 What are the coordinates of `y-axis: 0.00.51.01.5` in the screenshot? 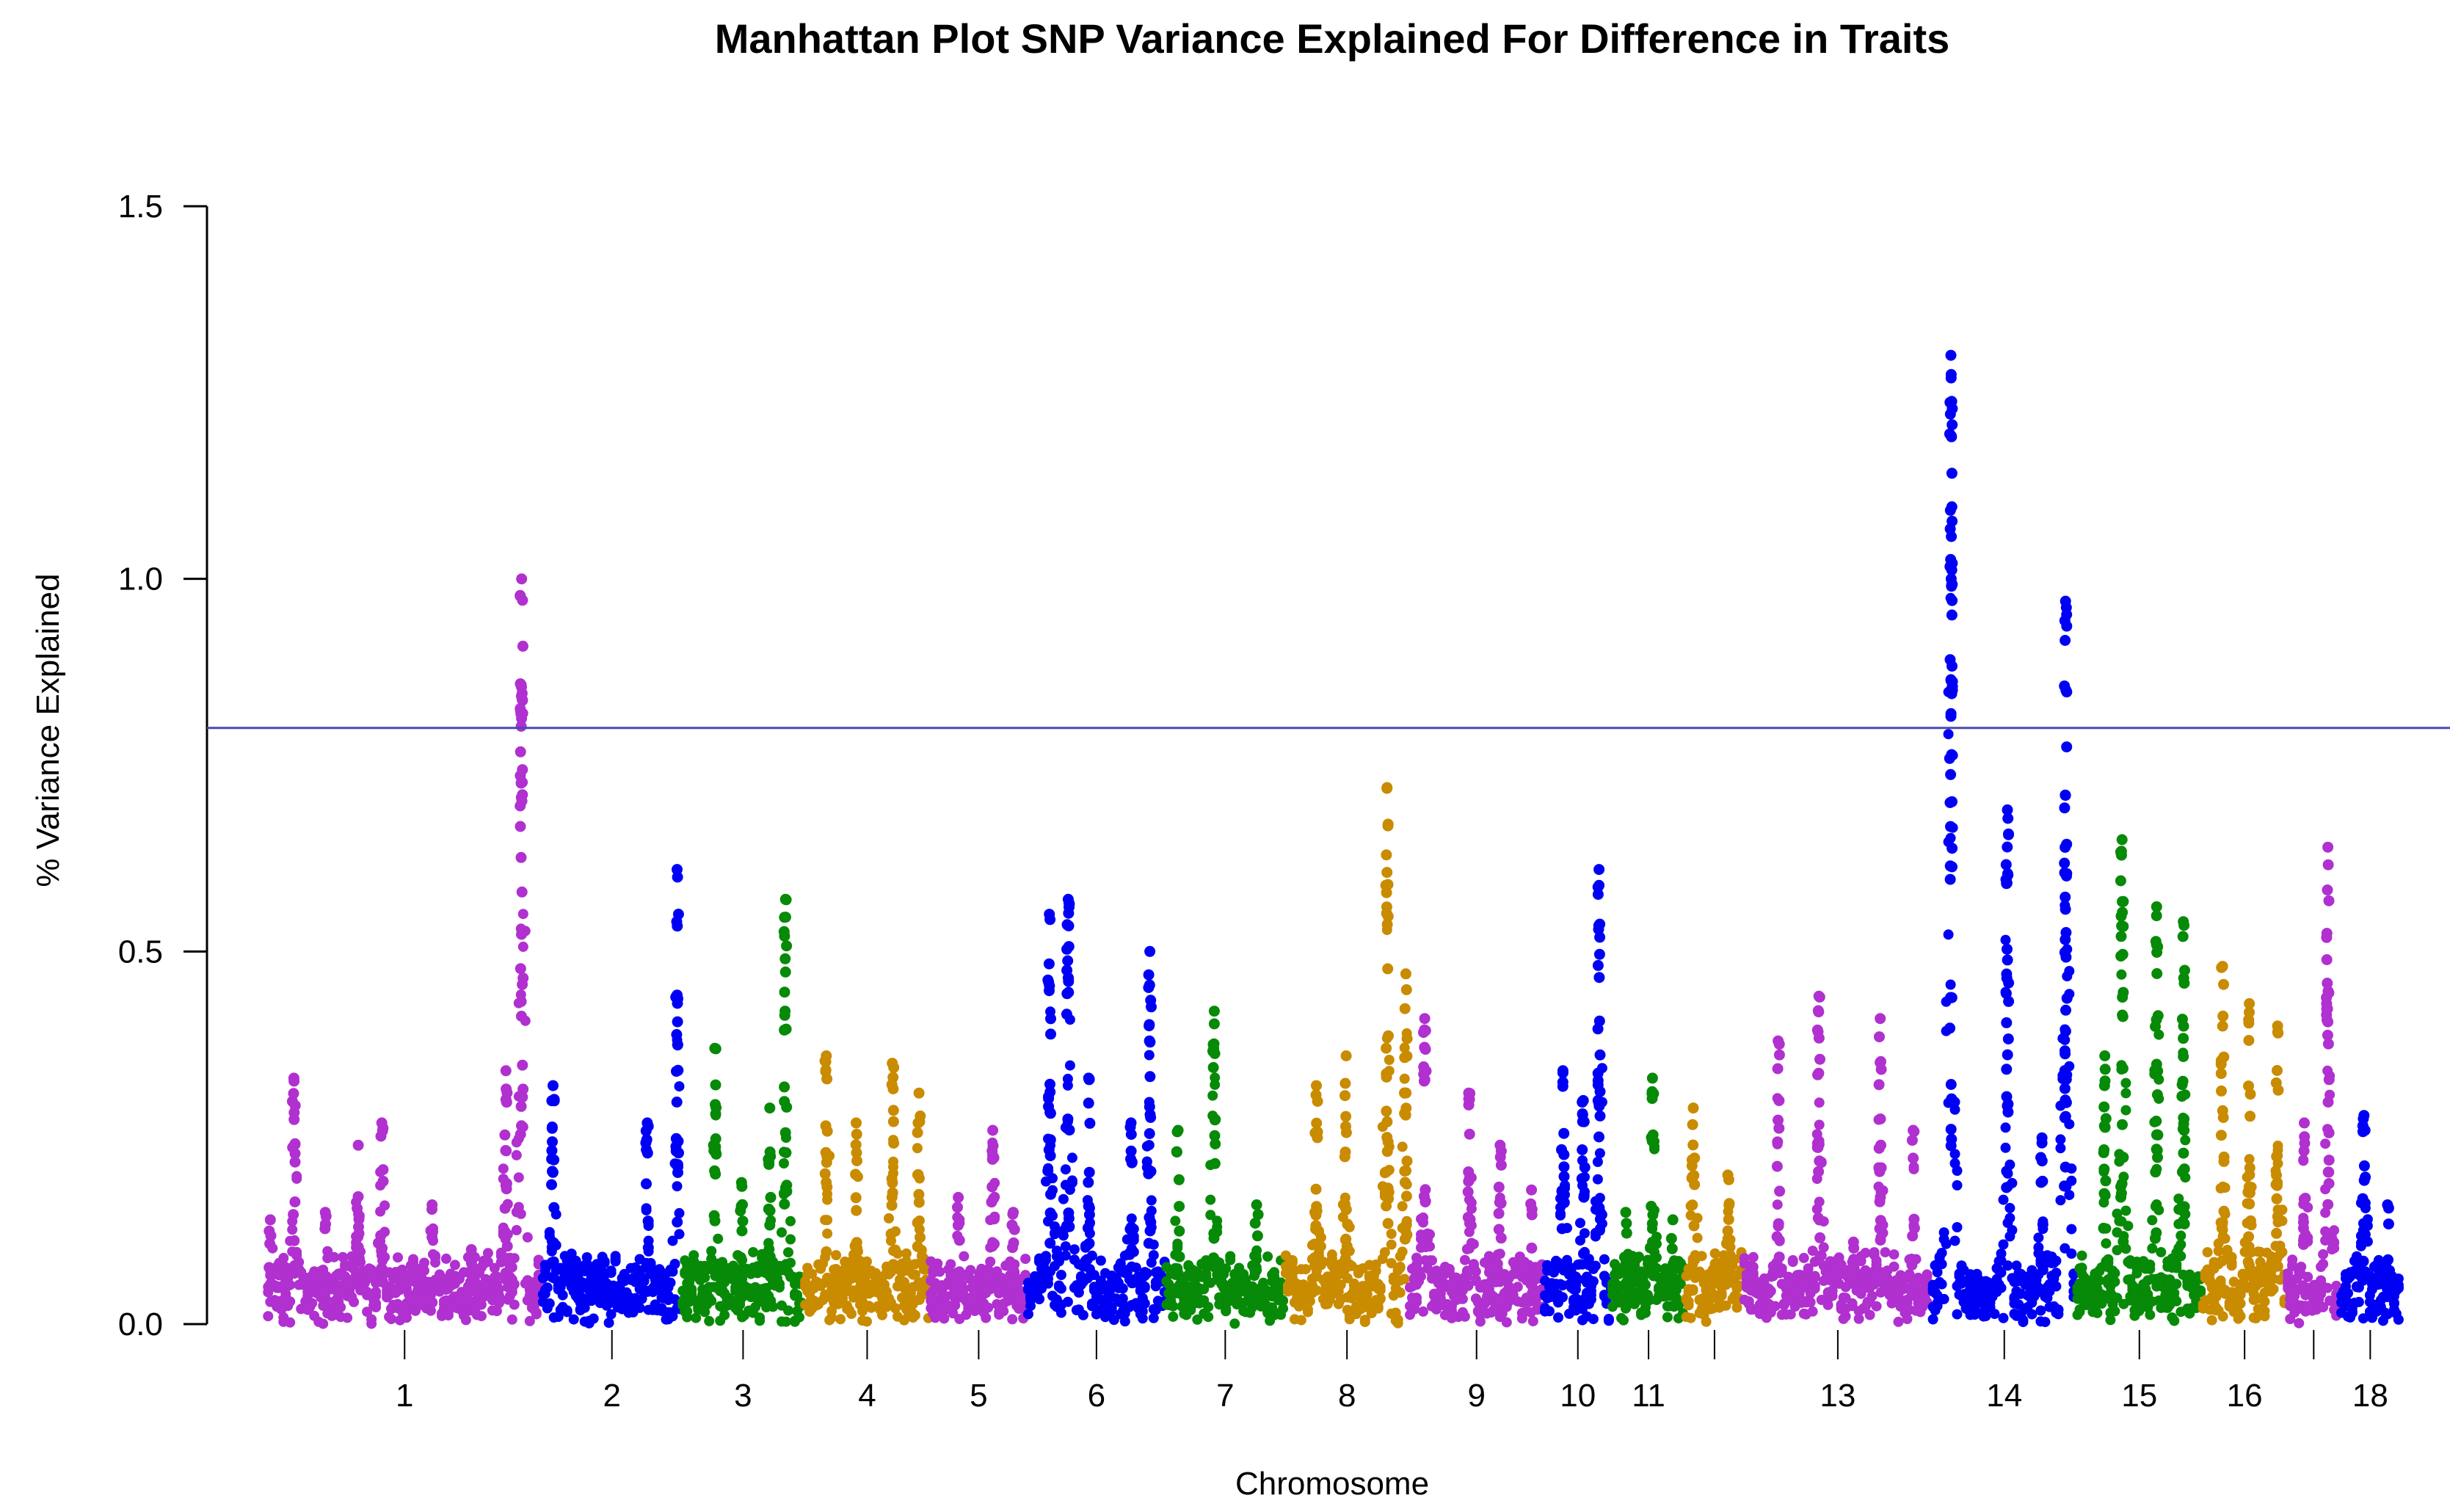 It's located at (163, 765).